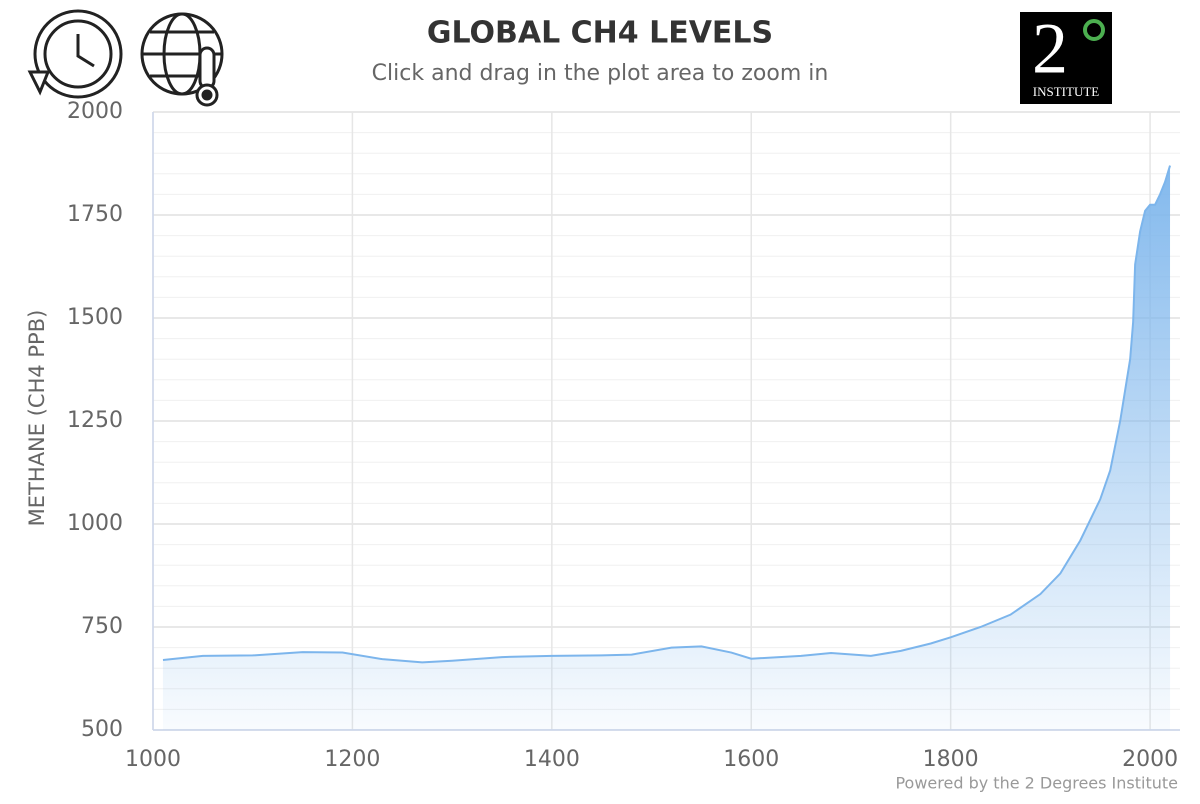 The height and width of the screenshot is (804, 1200). Describe the element at coordinates (1066, 91) in the screenshot. I see `logo-text: INSTITUTE` at that location.